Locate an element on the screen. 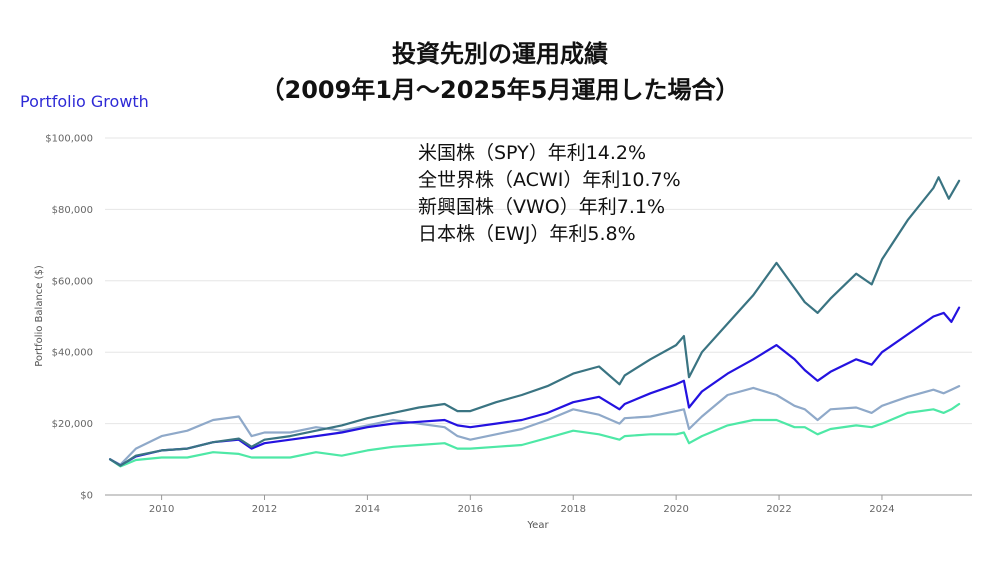 Image resolution: width=1000 pixels, height=562 pixels. legend-entry-ewj: 日本株（EWJ）年利5.8% is located at coordinates (527, 234).